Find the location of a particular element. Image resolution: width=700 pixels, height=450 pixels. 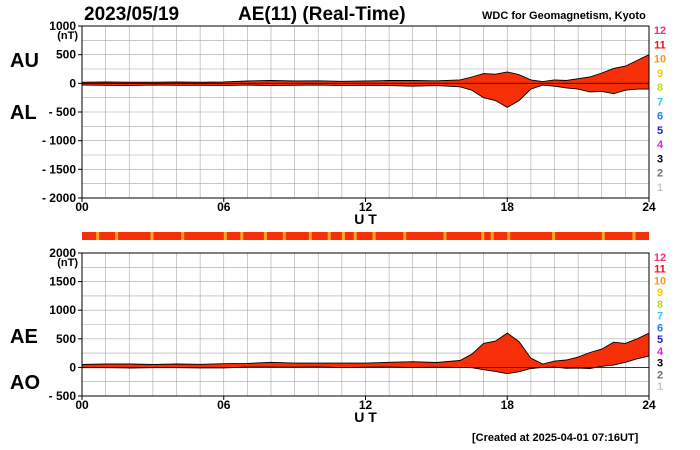

y-tick-label: 1500 is located at coordinates (62, 282).